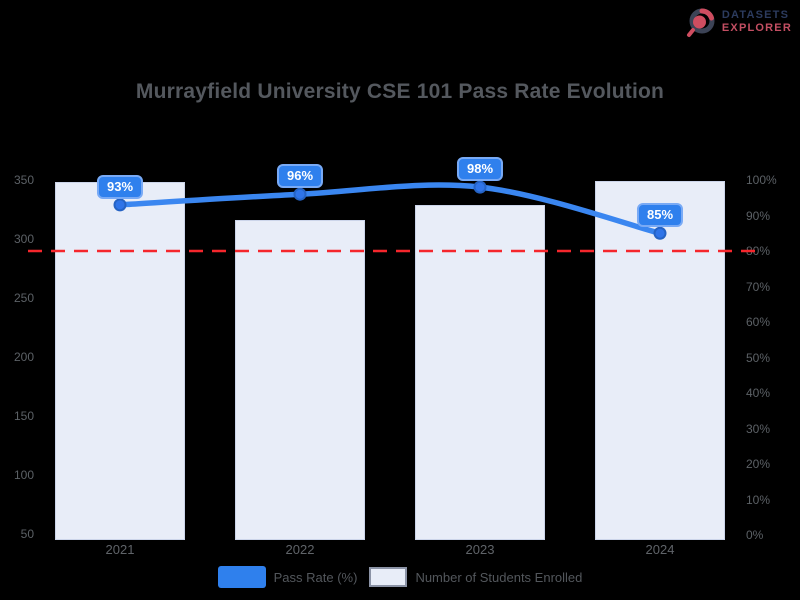  I want to click on left-axis-tick: 200, so click(23, 357).